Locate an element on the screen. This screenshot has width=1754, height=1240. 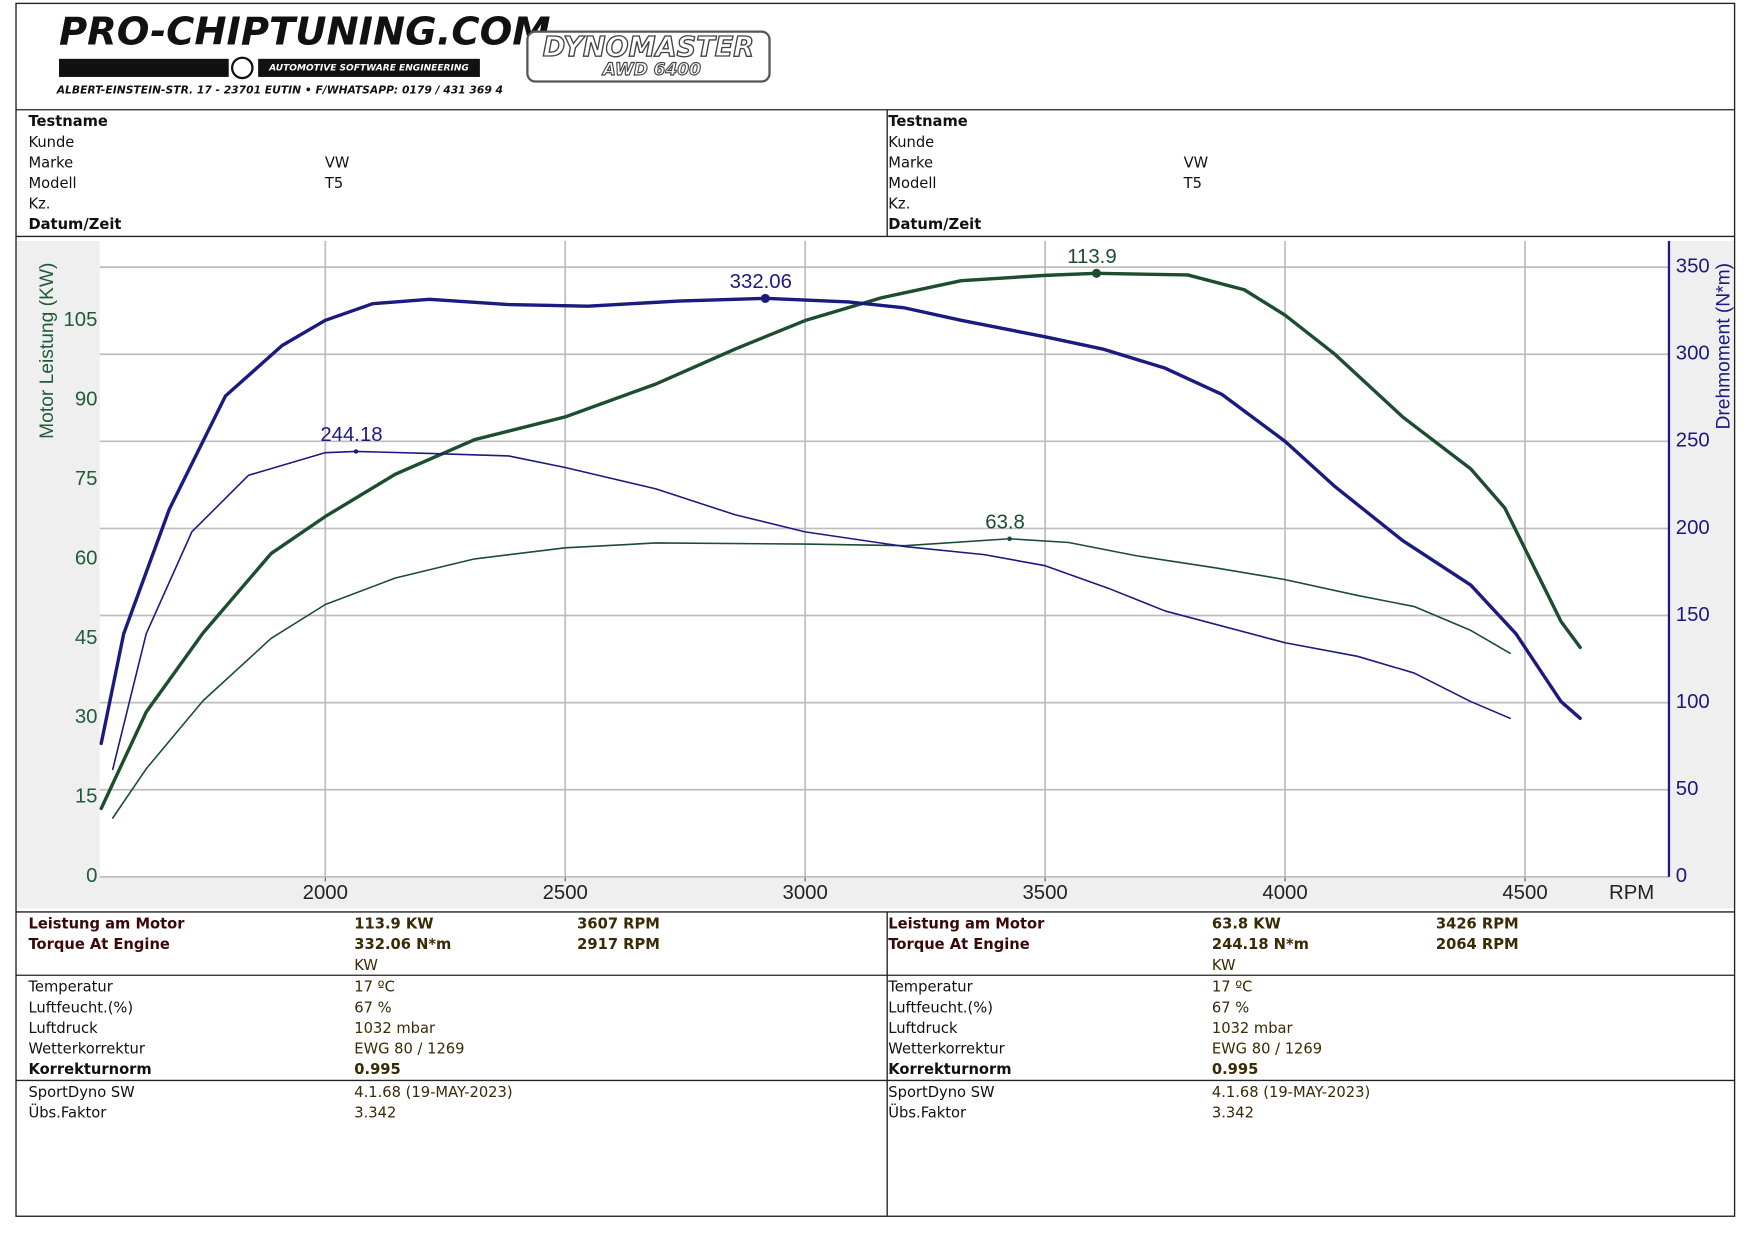
y-tick-label: 15 is located at coordinates (86, 797).